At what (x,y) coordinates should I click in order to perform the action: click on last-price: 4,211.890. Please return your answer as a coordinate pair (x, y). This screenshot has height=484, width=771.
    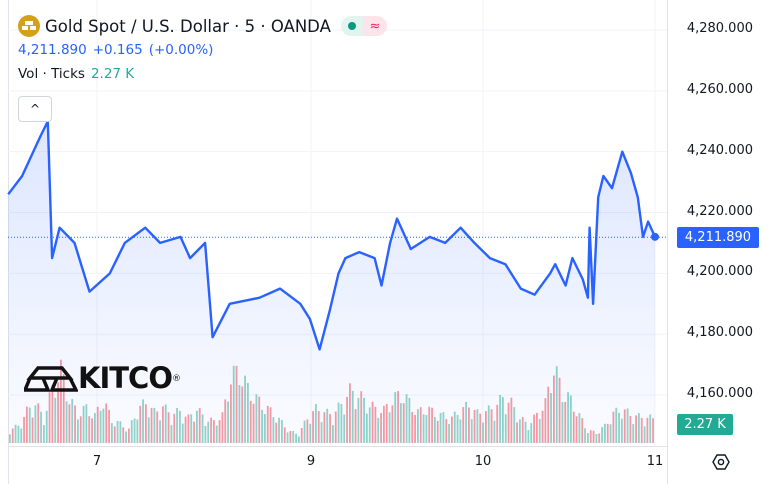
    Looking at the image, I should click on (52, 50).